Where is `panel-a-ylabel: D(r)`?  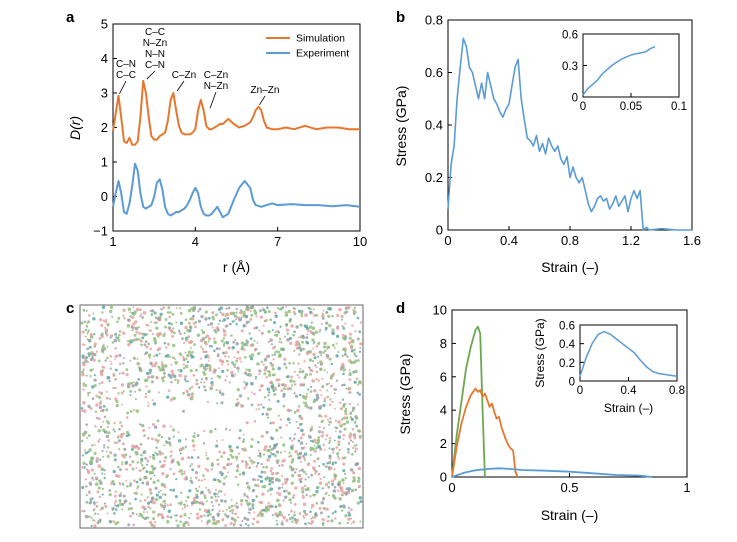 panel-a-ylabel: D(r) is located at coordinates (75, 128).